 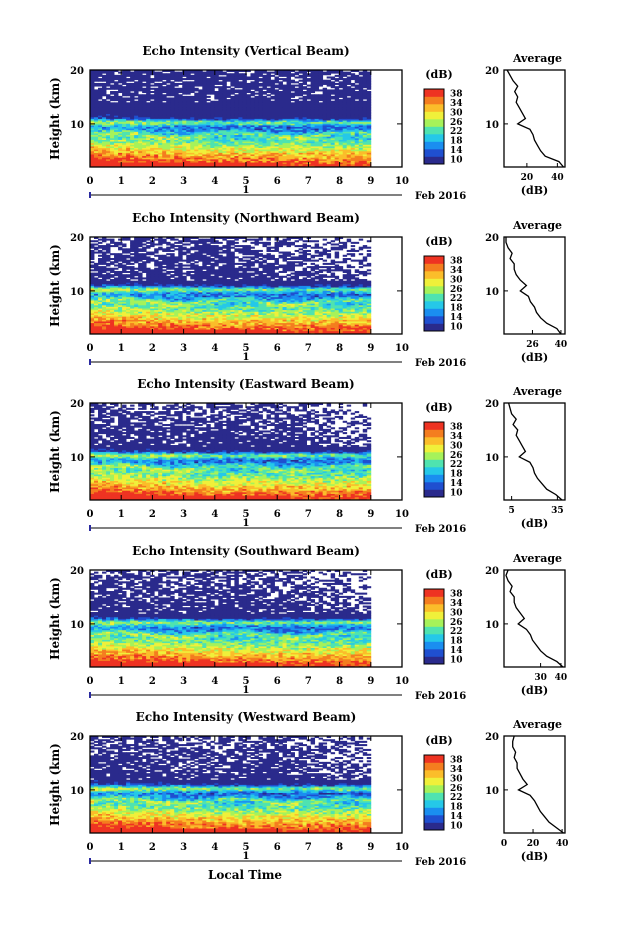 What do you see at coordinates (402, 181) in the screenshot?
I see `x-tick-label: 10` at bounding box center [402, 181].